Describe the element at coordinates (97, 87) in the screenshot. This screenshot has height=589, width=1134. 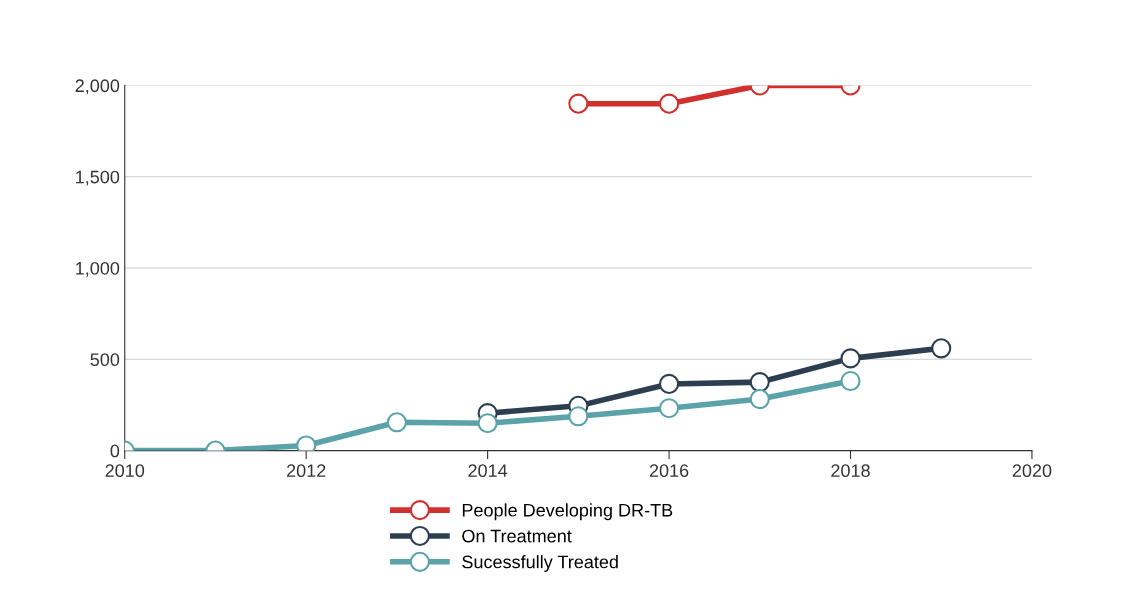
I see `y-tick-label: 2,000` at that location.